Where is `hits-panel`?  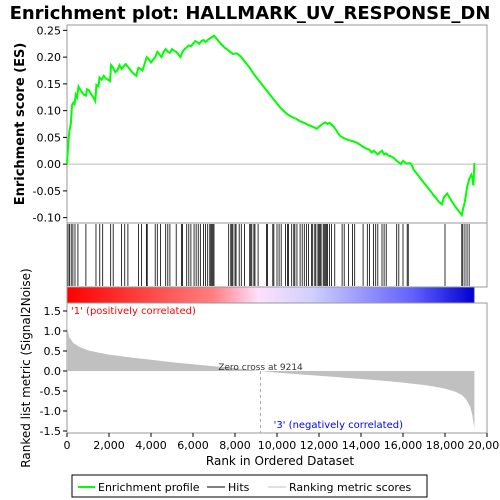 hits-panel is located at coordinates (277, 263).